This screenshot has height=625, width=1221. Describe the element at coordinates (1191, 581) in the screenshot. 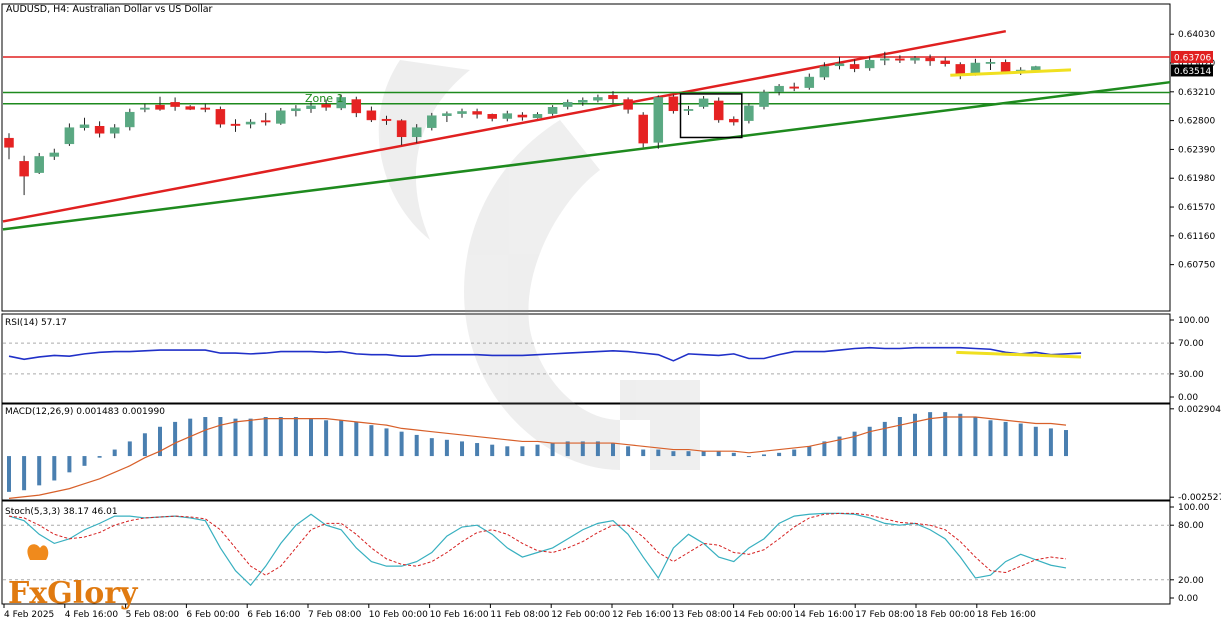

I see `stoch-tick-label: 20.00` at that location.